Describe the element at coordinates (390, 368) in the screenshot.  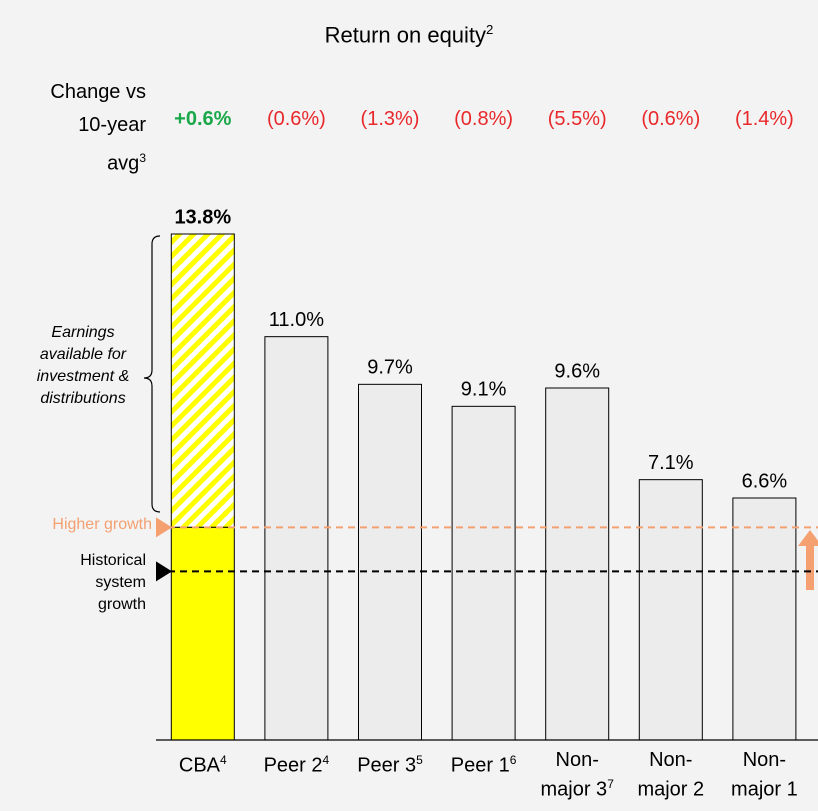
I see `value-label: 9.7%` at that location.